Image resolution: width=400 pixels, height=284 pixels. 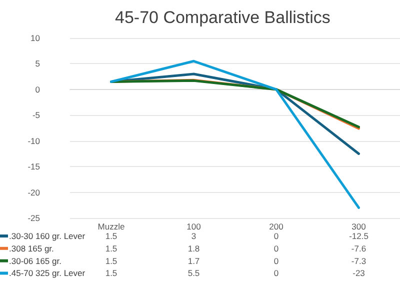 I want to click on data-label: -23, so click(x=359, y=273).